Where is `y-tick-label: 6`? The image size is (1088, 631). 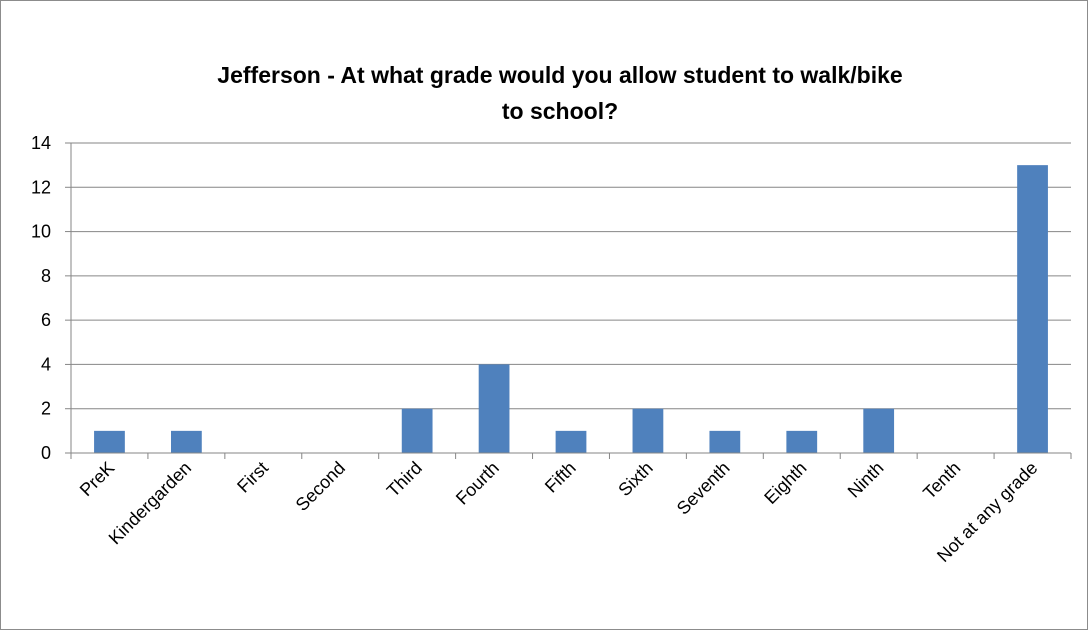 y-tick-label: 6 is located at coordinates (46, 320).